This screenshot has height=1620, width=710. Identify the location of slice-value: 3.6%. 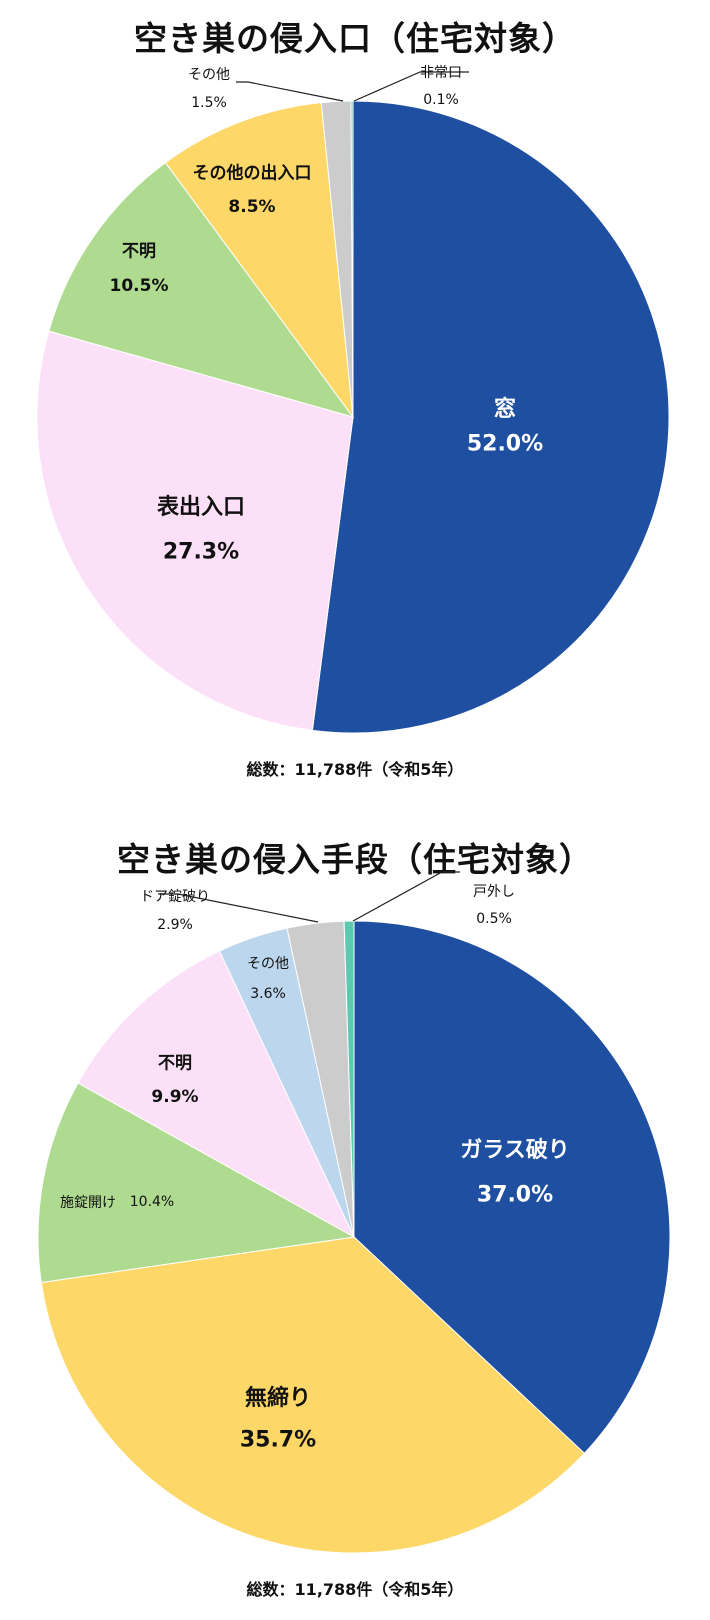
(268, 994).